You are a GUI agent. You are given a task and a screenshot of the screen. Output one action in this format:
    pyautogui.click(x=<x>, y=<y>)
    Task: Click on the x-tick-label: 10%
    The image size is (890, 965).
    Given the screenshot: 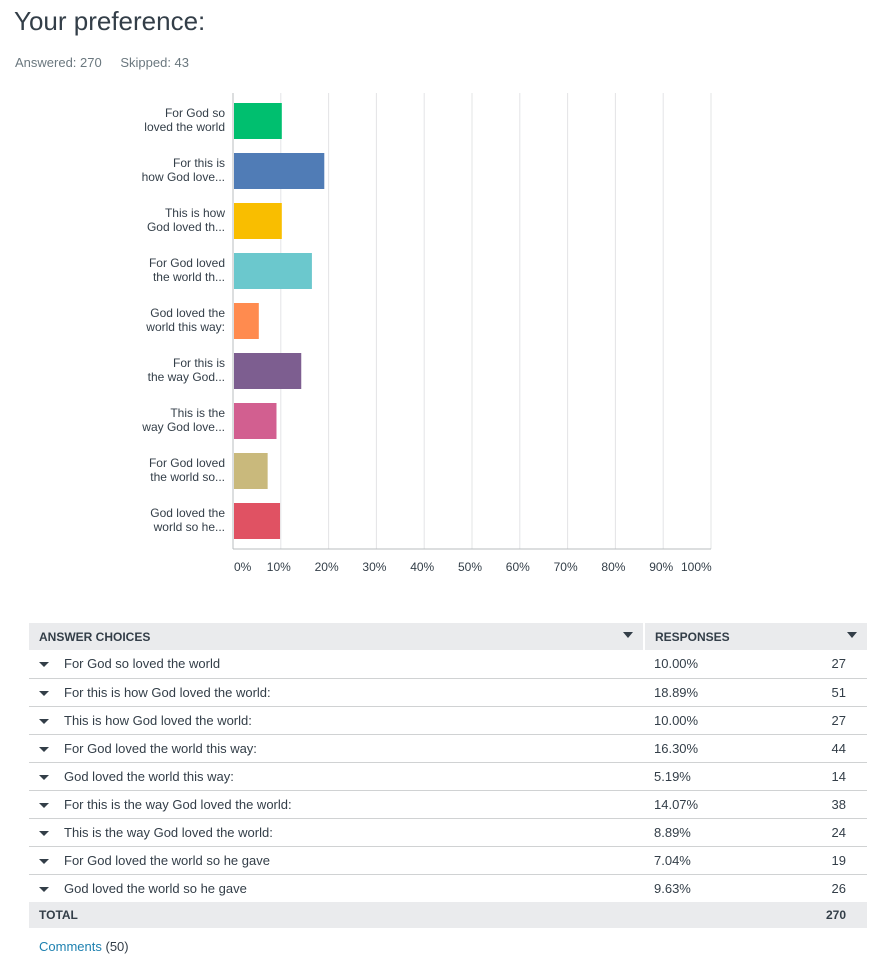 What is the action you would take?
    pyautogui.click(x=279, y=567)
    